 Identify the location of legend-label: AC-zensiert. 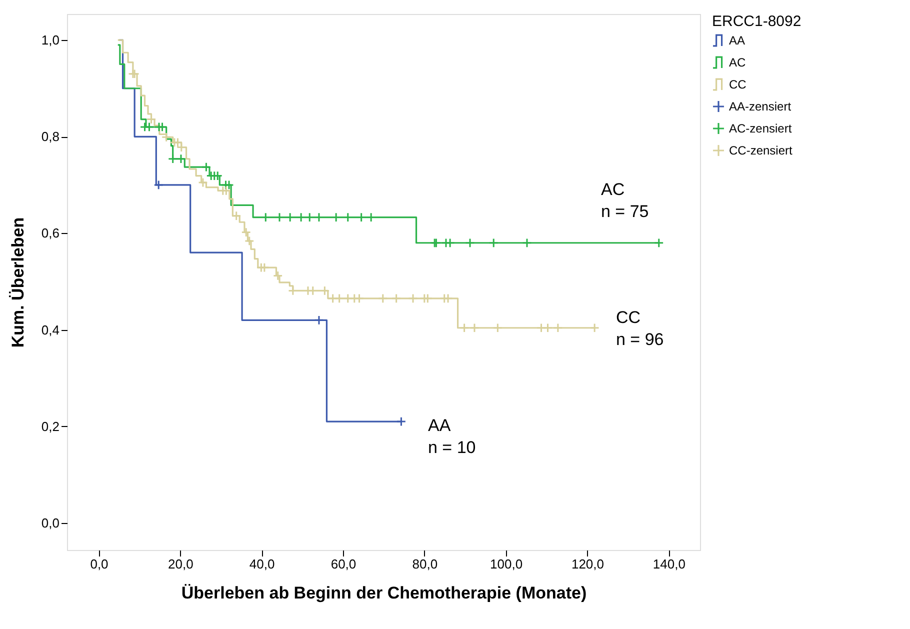
(760, 129).